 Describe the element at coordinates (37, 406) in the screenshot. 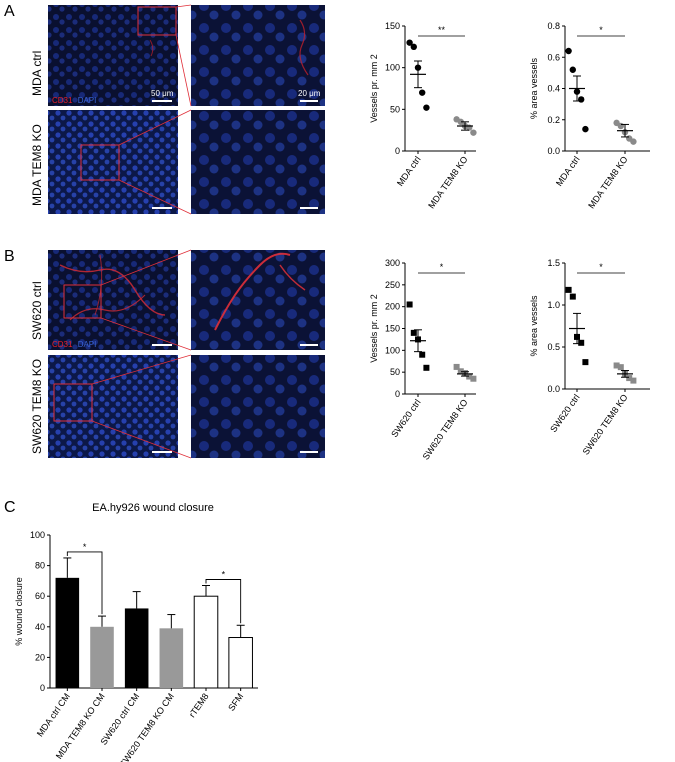

I see `row-label-sw620-ko: SW620 TEM8 KO` at that location.